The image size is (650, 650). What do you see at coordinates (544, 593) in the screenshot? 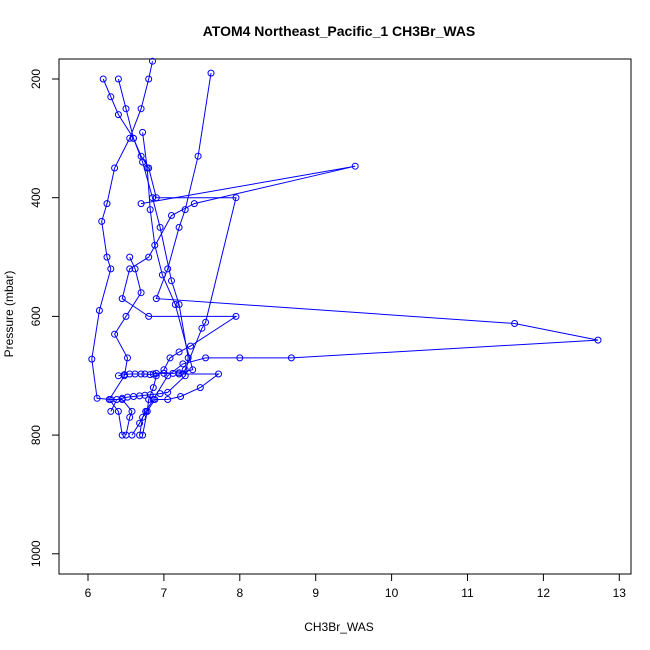
I see `x-tick-label: 12` at bounding box center [544, 593].